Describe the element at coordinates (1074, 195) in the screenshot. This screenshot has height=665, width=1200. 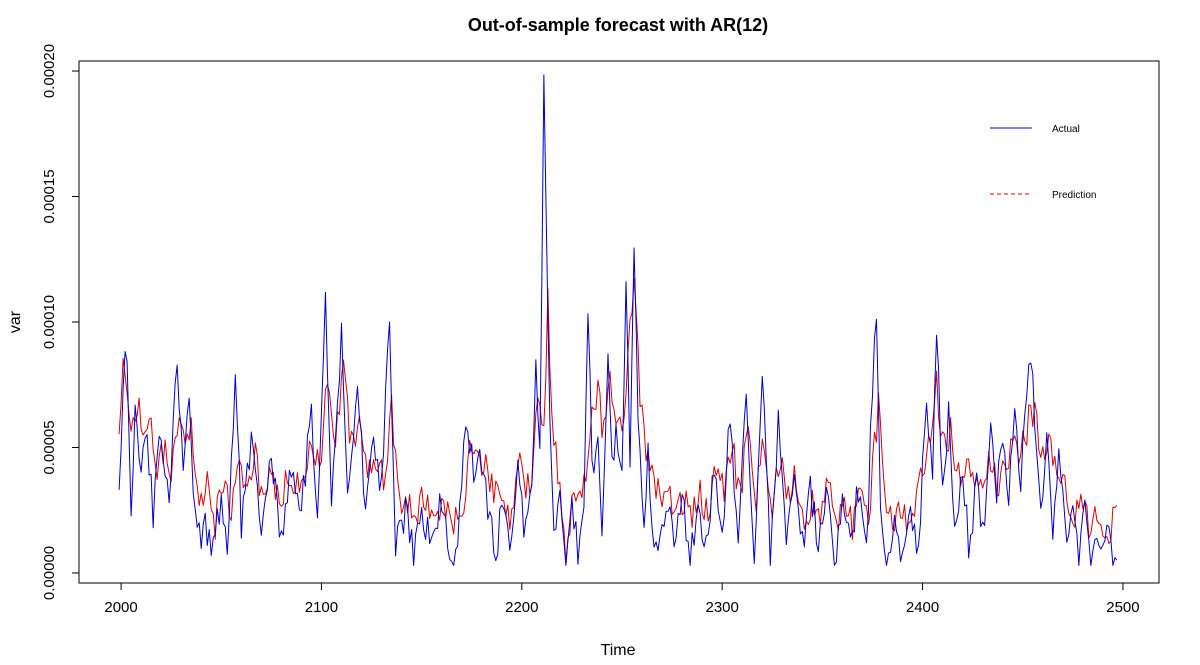
I see `legend-label-prediction: Prediction` at that location.